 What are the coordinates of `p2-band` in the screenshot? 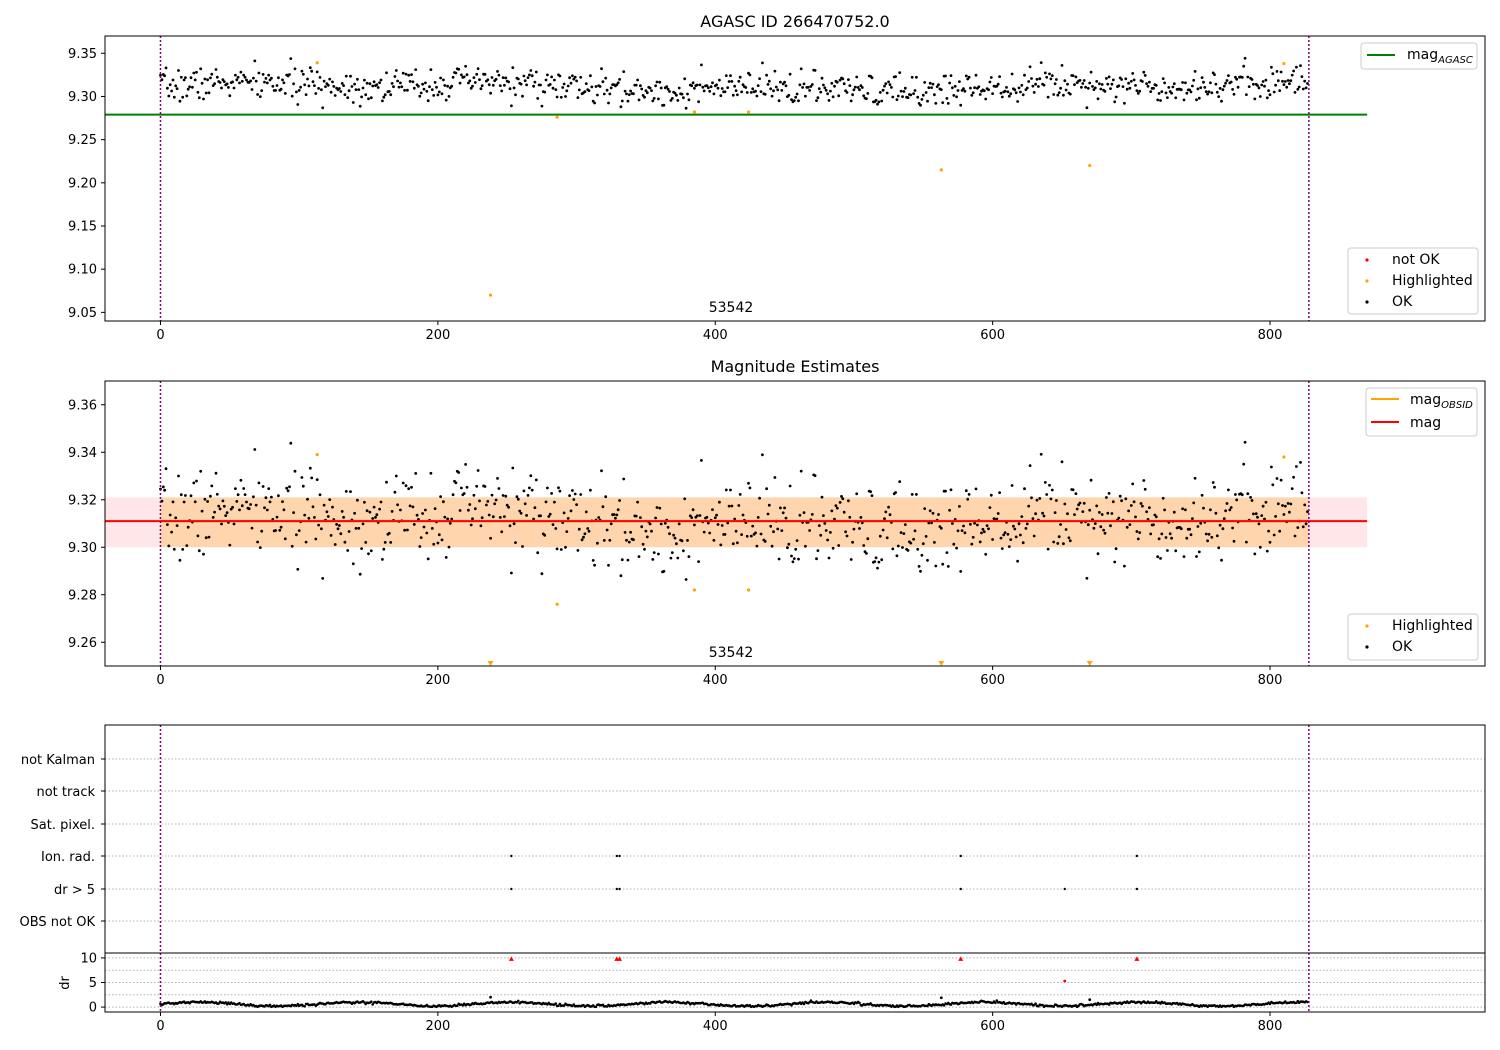 It's located at (736, 522).